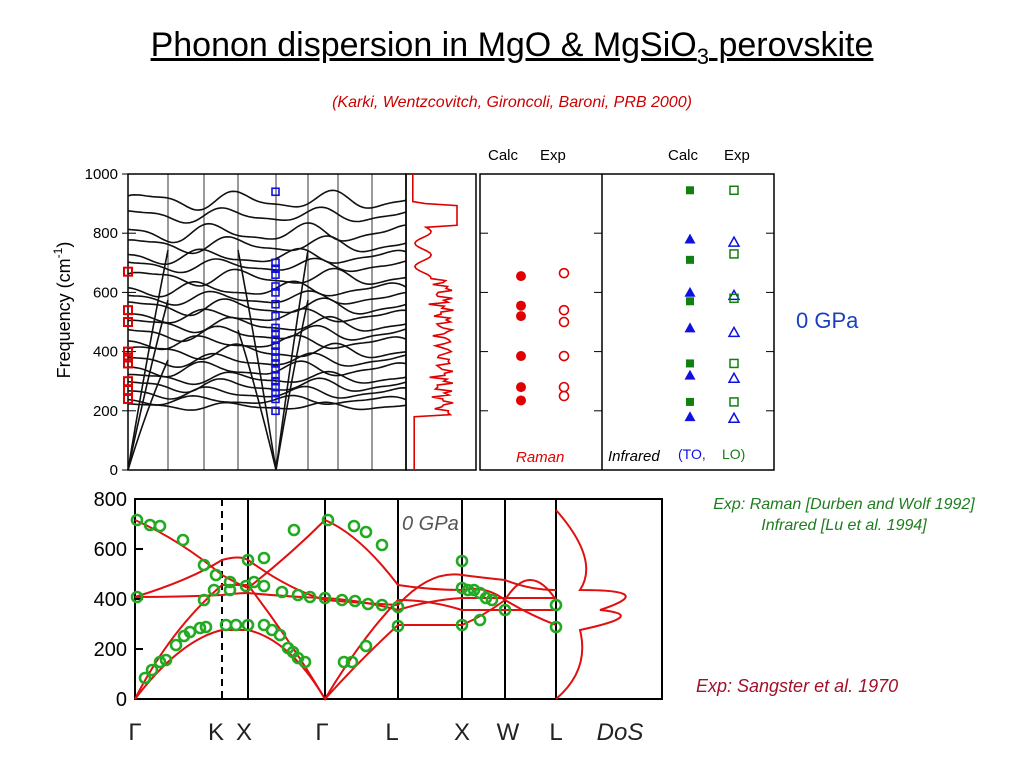 The height and width of the screenshot is (768, 1024). I want to click on mgo-phonon-branch, so click(345, 649).